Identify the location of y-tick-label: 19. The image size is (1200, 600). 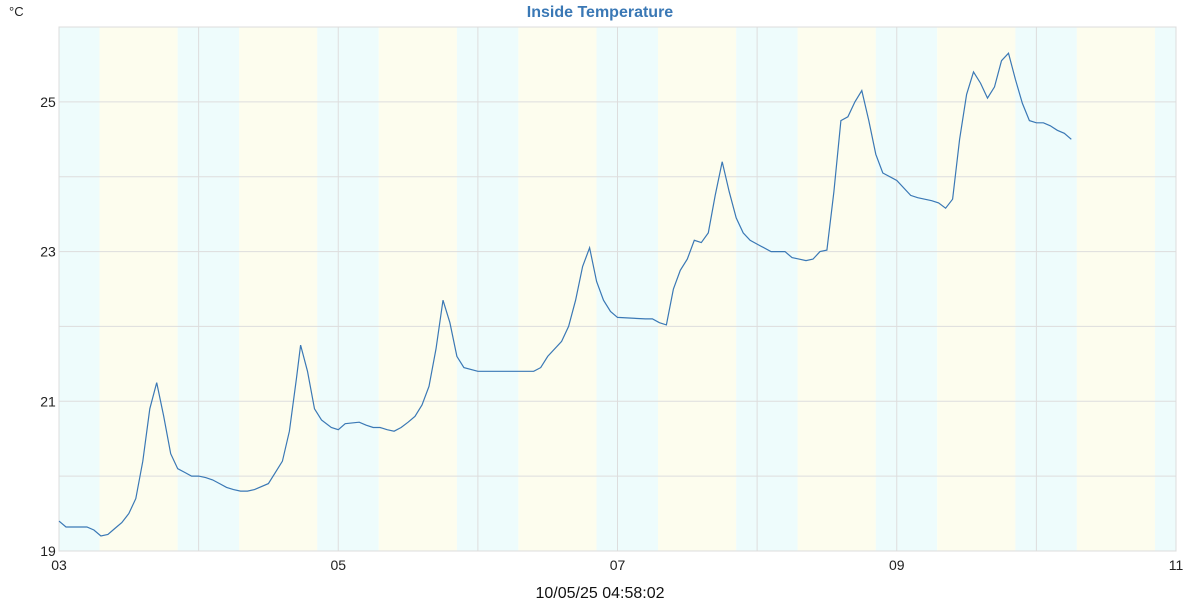
(48, 551).